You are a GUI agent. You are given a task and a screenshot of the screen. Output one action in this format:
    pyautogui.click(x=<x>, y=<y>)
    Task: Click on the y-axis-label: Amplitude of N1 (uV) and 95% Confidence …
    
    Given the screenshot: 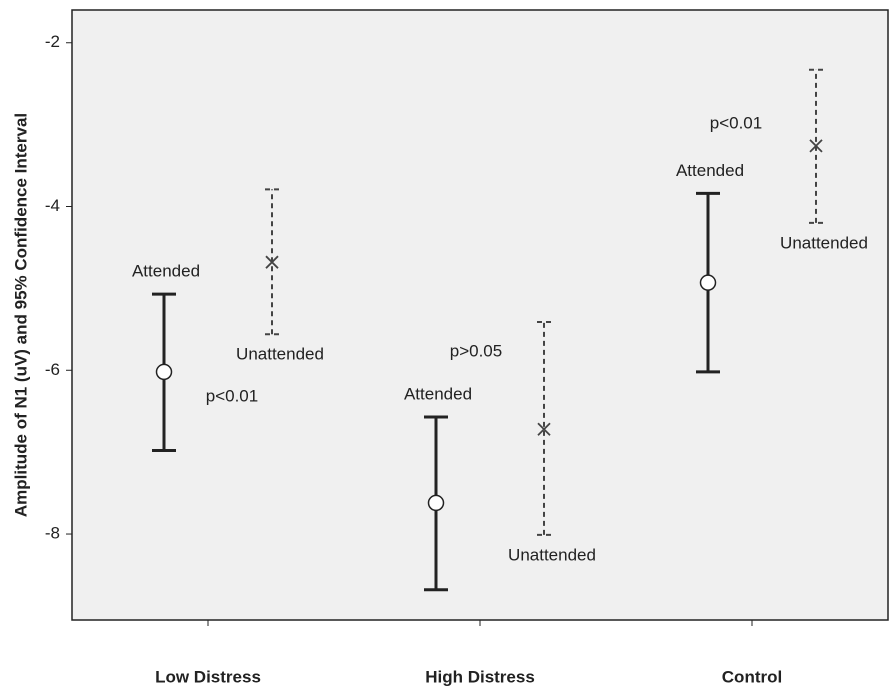 What is the action you would take?
    pyautogui.click(x=20, y=315)
    